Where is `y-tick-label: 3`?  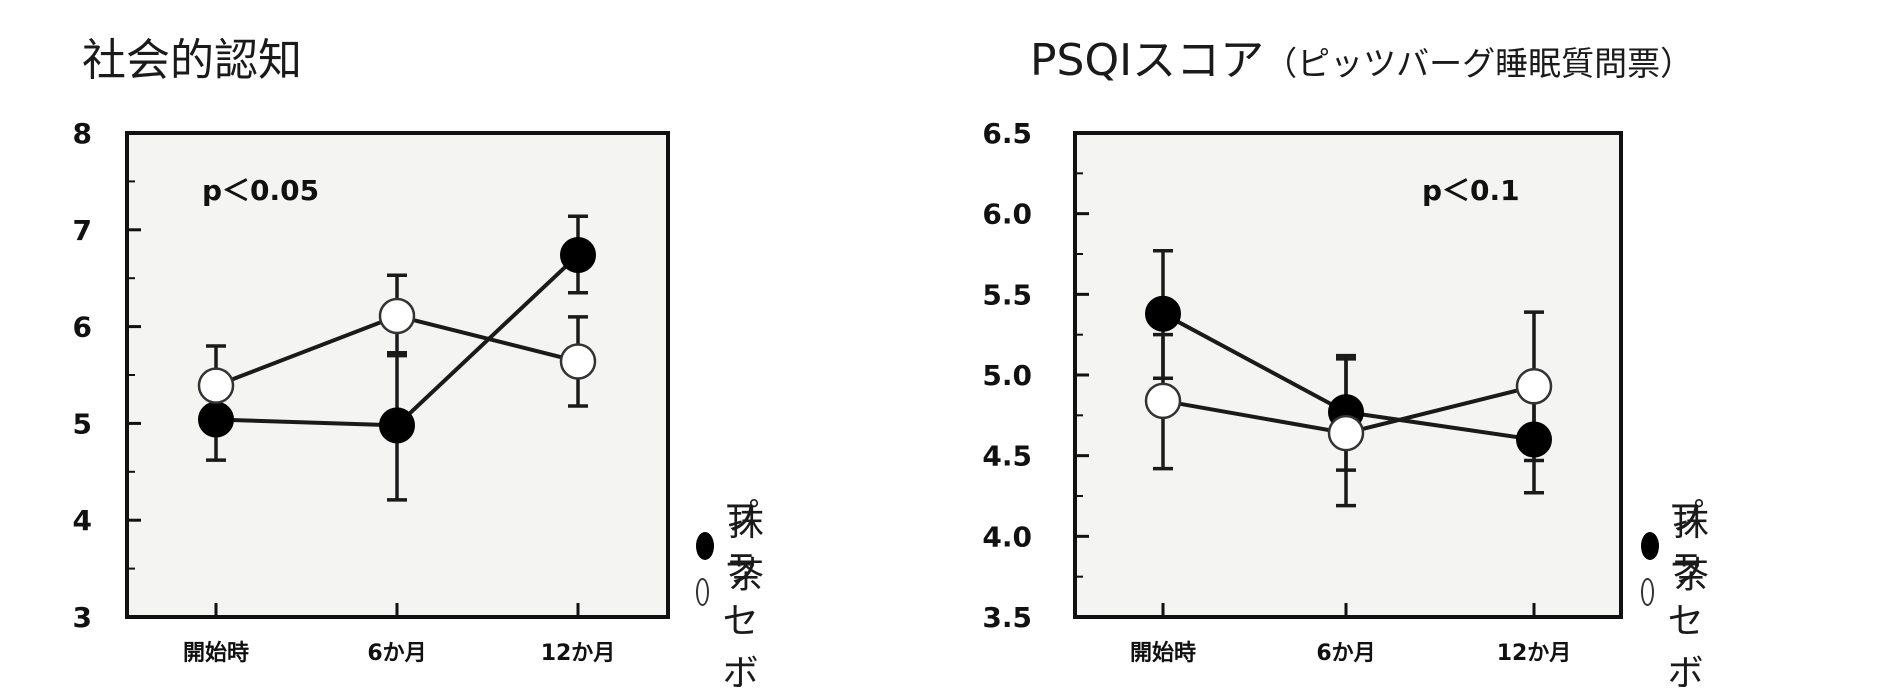 y-tick-label: 3 is located at coordinates (82, 617).